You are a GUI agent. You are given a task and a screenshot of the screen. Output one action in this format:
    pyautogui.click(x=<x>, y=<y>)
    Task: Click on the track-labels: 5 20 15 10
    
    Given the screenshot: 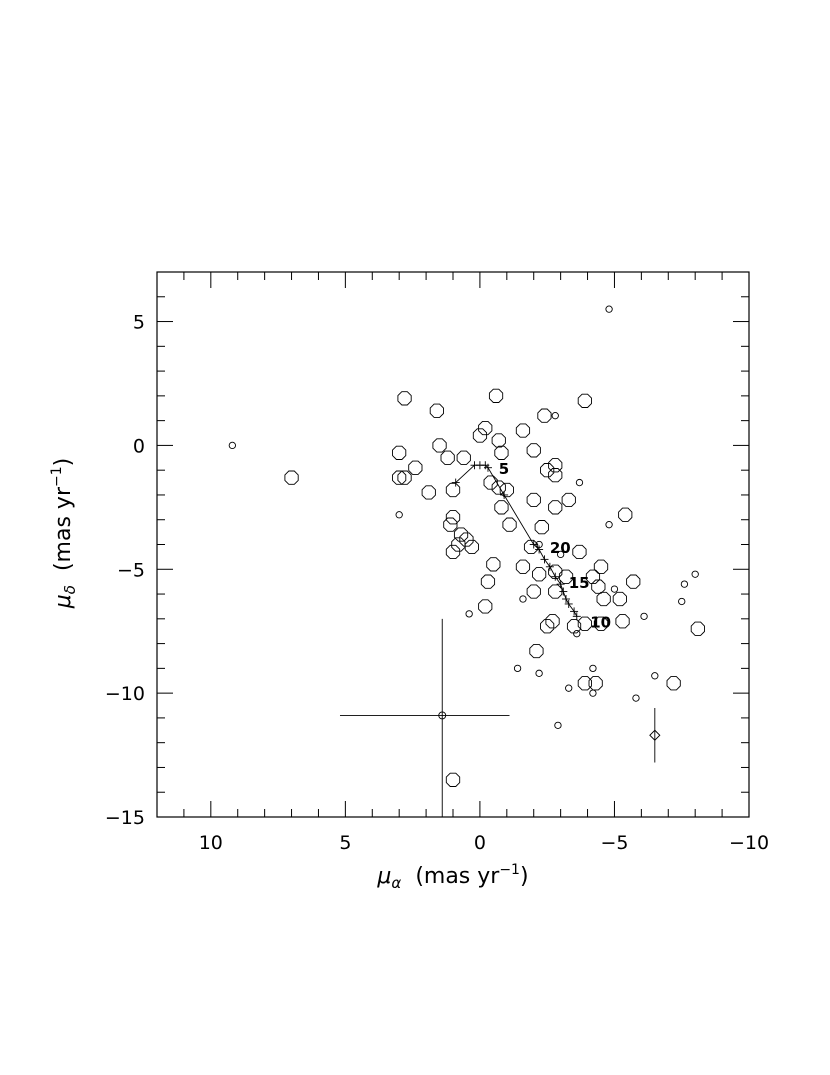 What is the action you would take?
    pyautogui.click(x=555, y=546)
    